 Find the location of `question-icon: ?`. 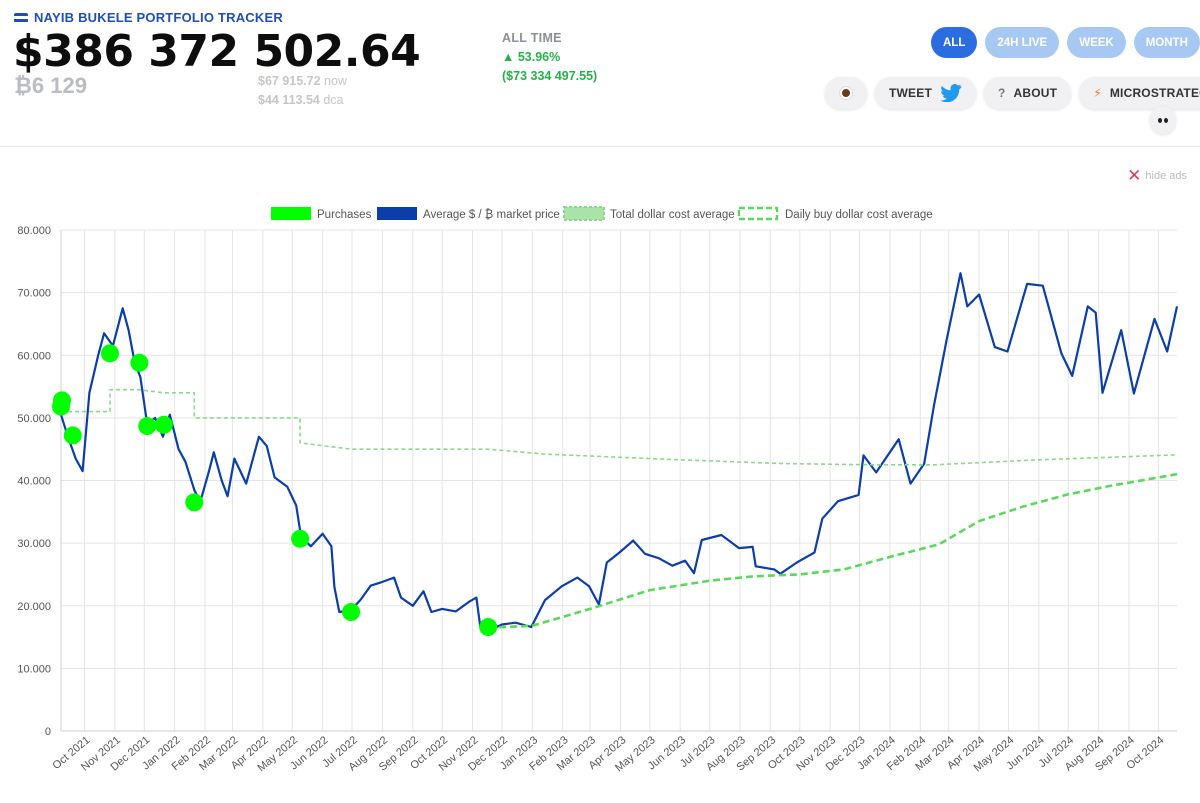

question-icon: ? is located at coordinates (1002, 93).